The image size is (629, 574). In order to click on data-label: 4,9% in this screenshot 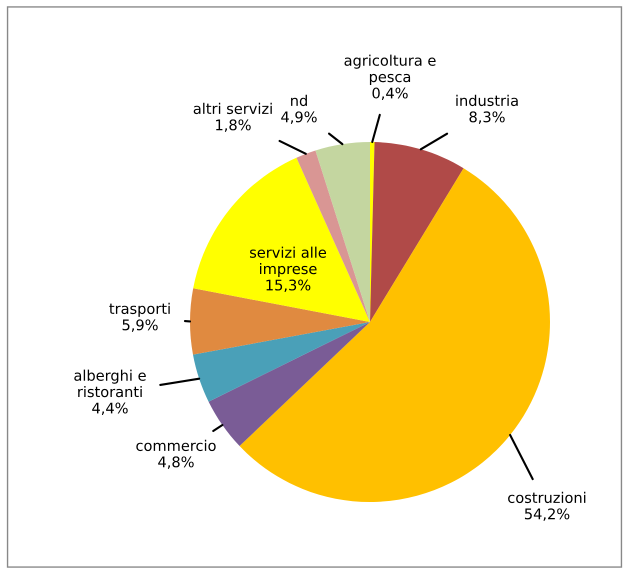, I will do `click(299, 117)`.